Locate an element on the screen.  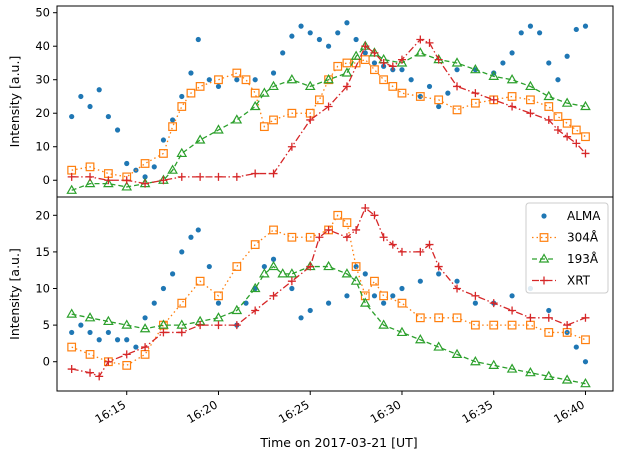
legend-label-3: XRT is located at coordinates (579, 281).